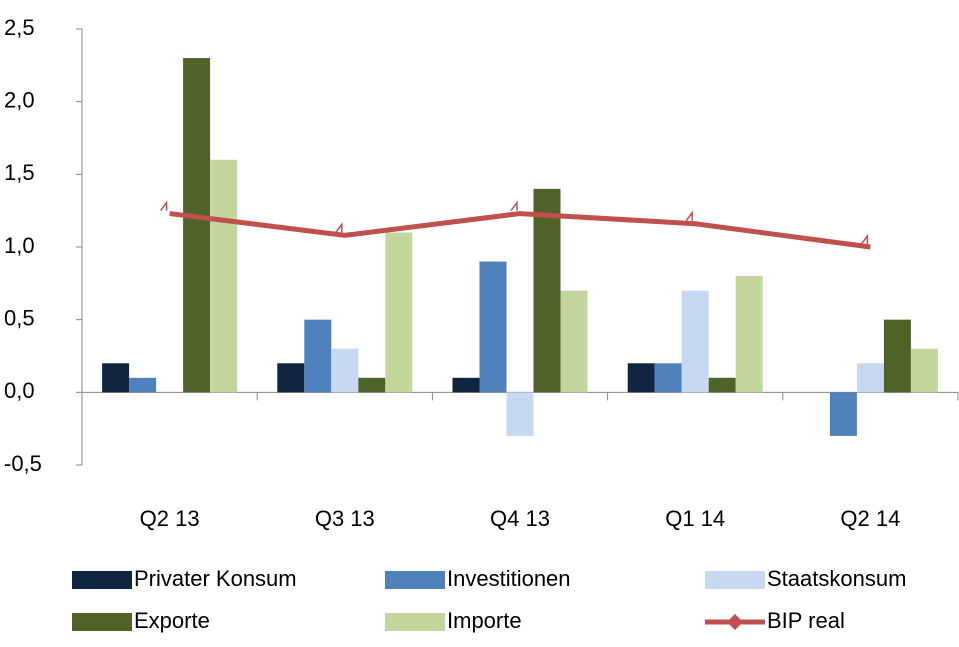  Describe the element at coordinates (19, 99) in the screenshot. I see `y-tick-label: 2,0` at that location.